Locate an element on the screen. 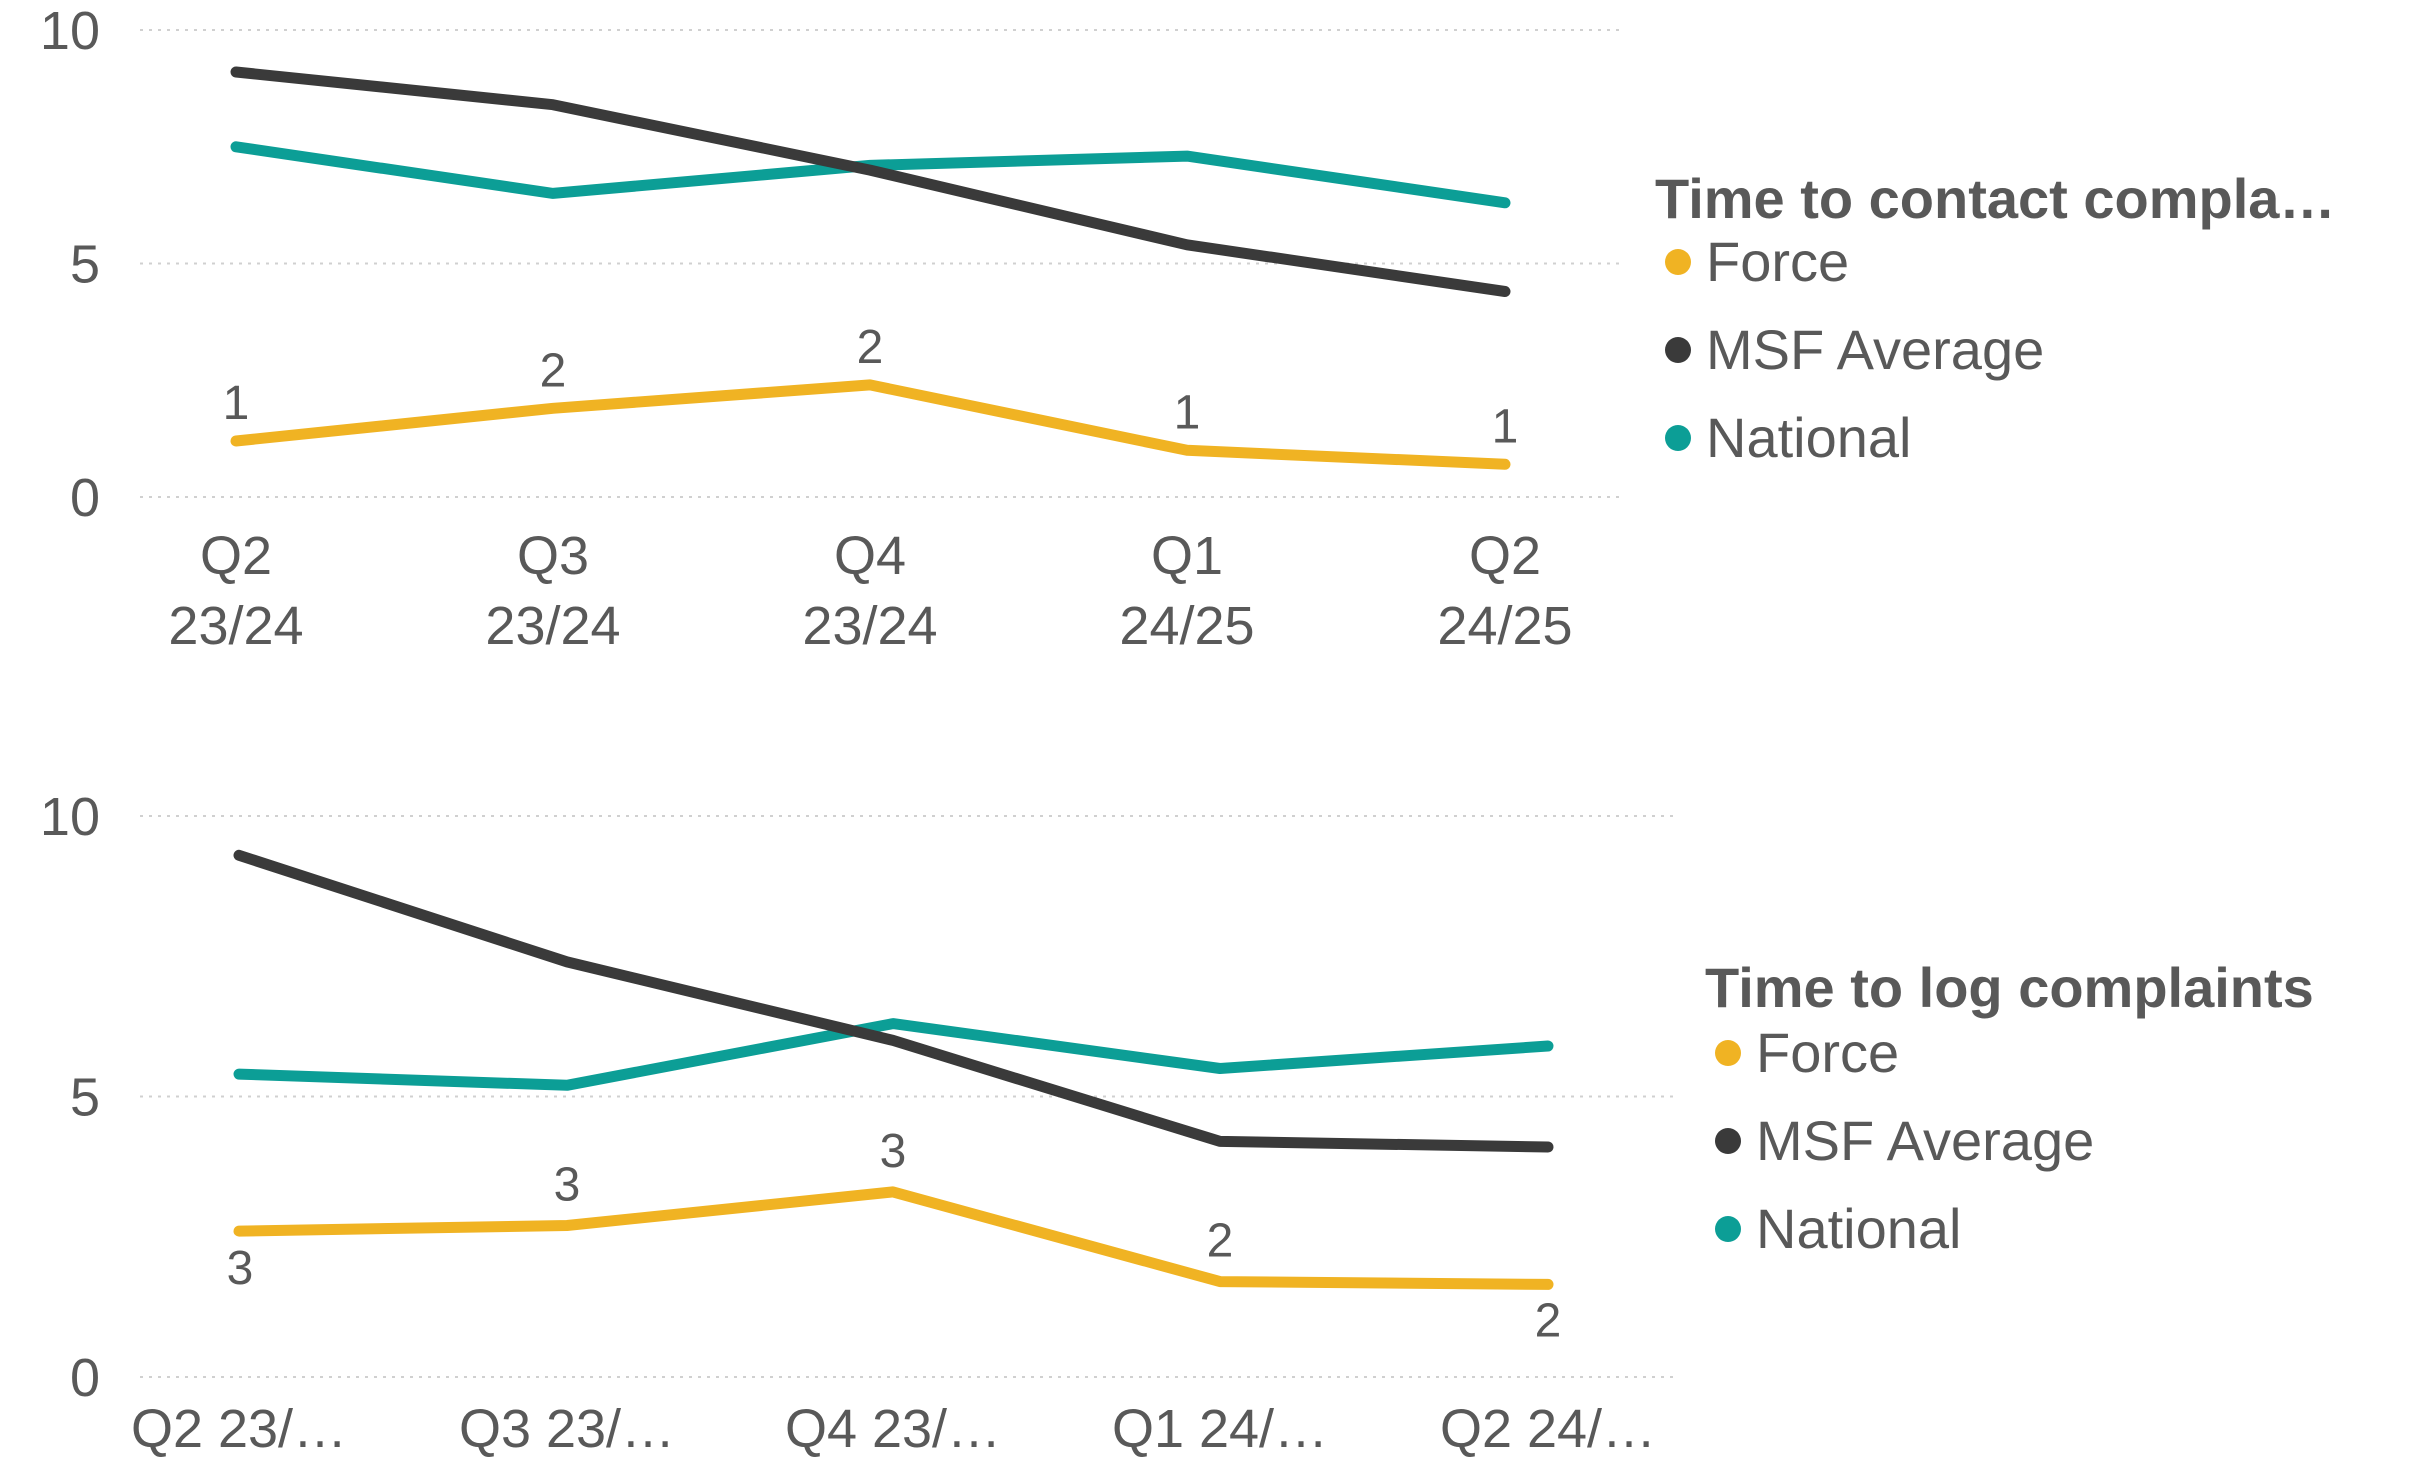 Image resolution: width=2419 pixels, height=1463 pixels. x-tick-label-line1: Q3 is located at coordinates (553, 556).